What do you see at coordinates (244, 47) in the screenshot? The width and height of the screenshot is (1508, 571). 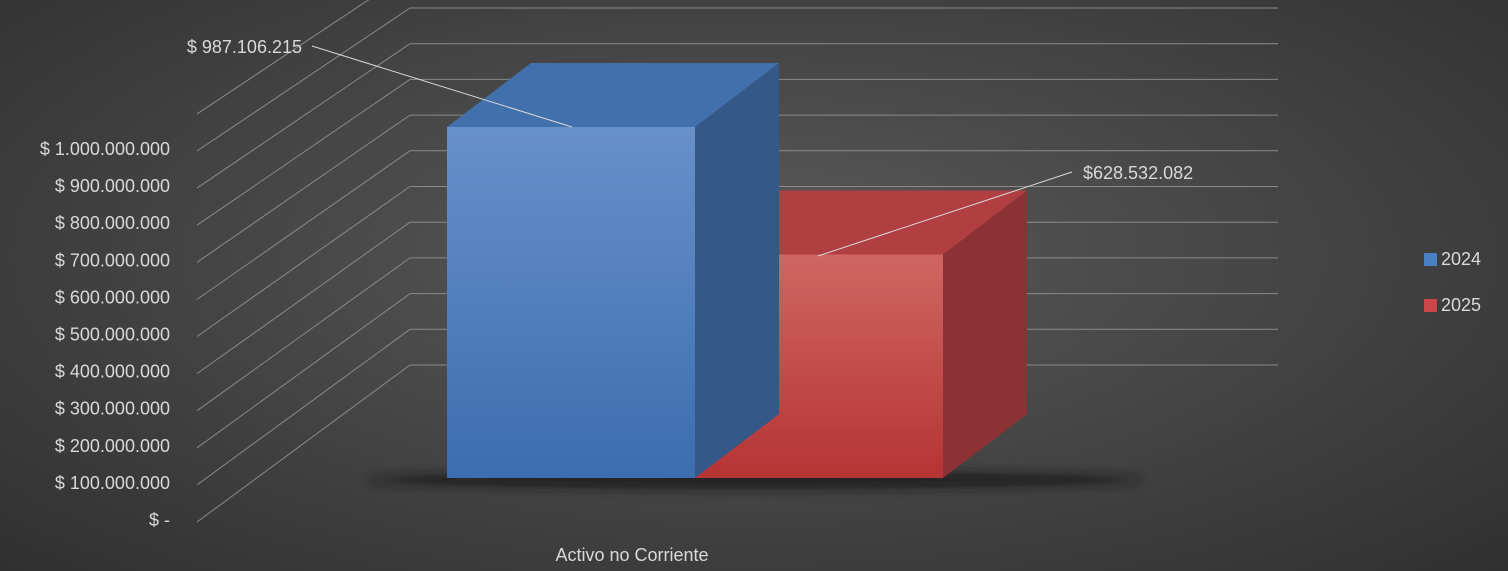 I see `data-label-2024: $ 987.106.215` at bounding box center [244, 47].